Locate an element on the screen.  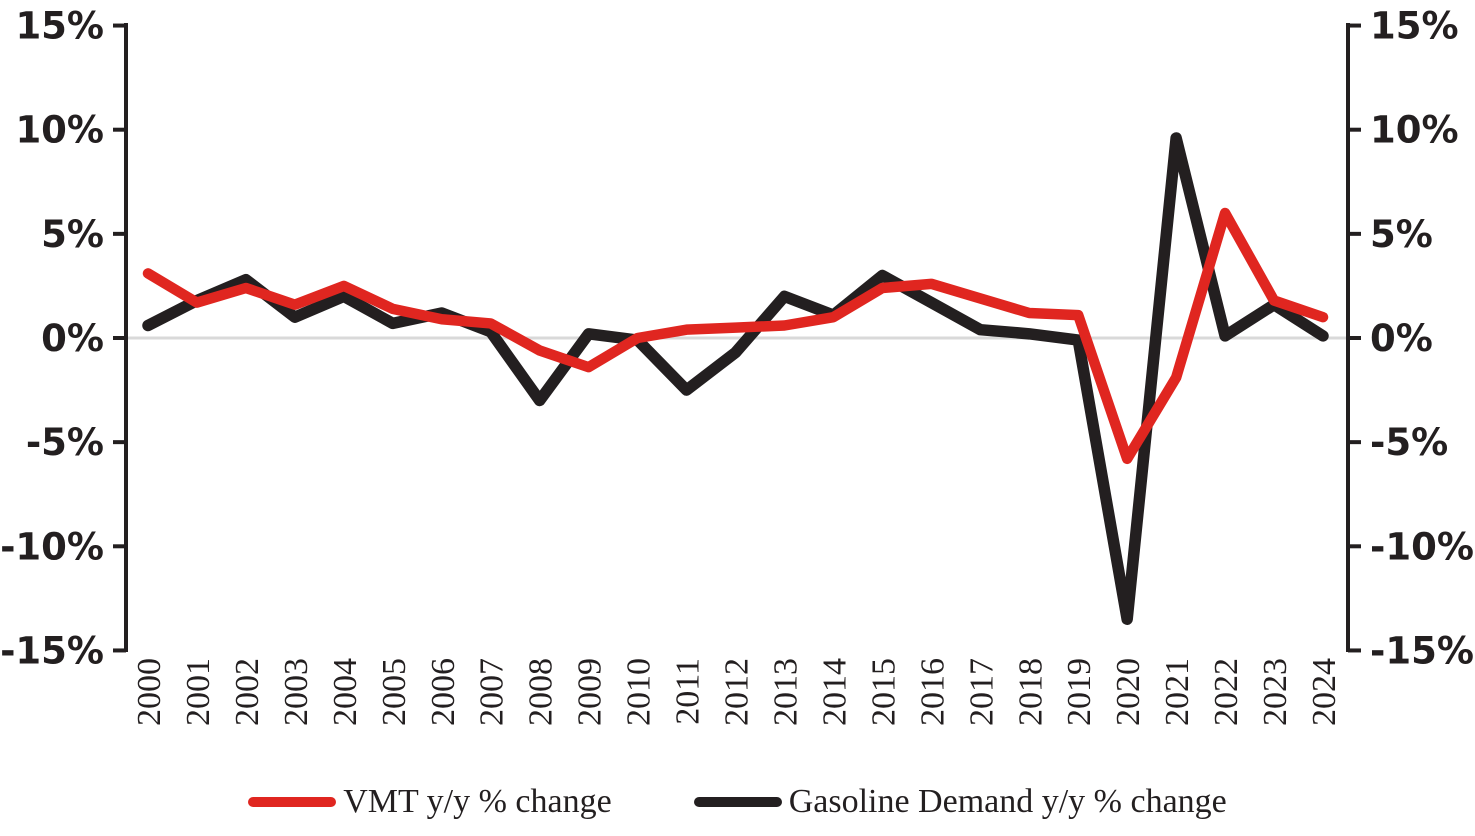
y-axis-label-left: 10% is located at coordinates (59, 130).